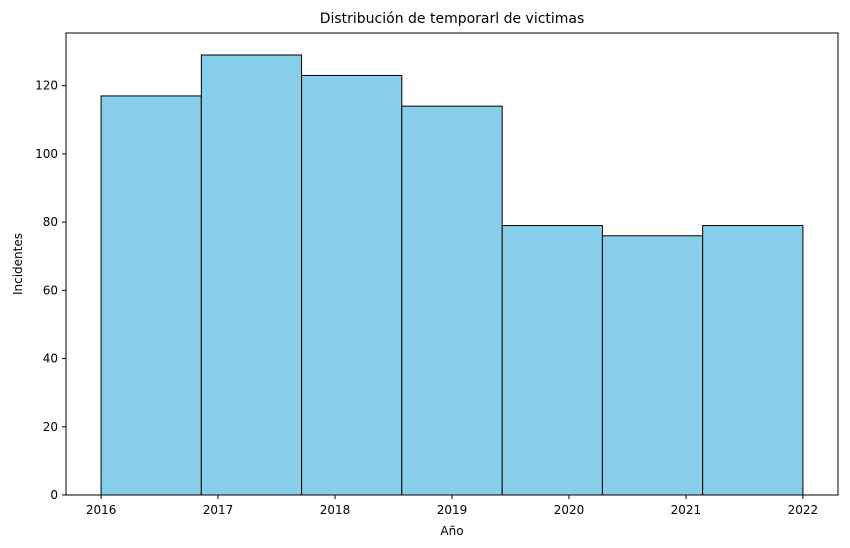 The width and height of the screenshot is (850, 548). What do you see at coordinates (686, 510) in the screenshot?
I see `x-tick-label: 2021` at bounding box center [686, 510].